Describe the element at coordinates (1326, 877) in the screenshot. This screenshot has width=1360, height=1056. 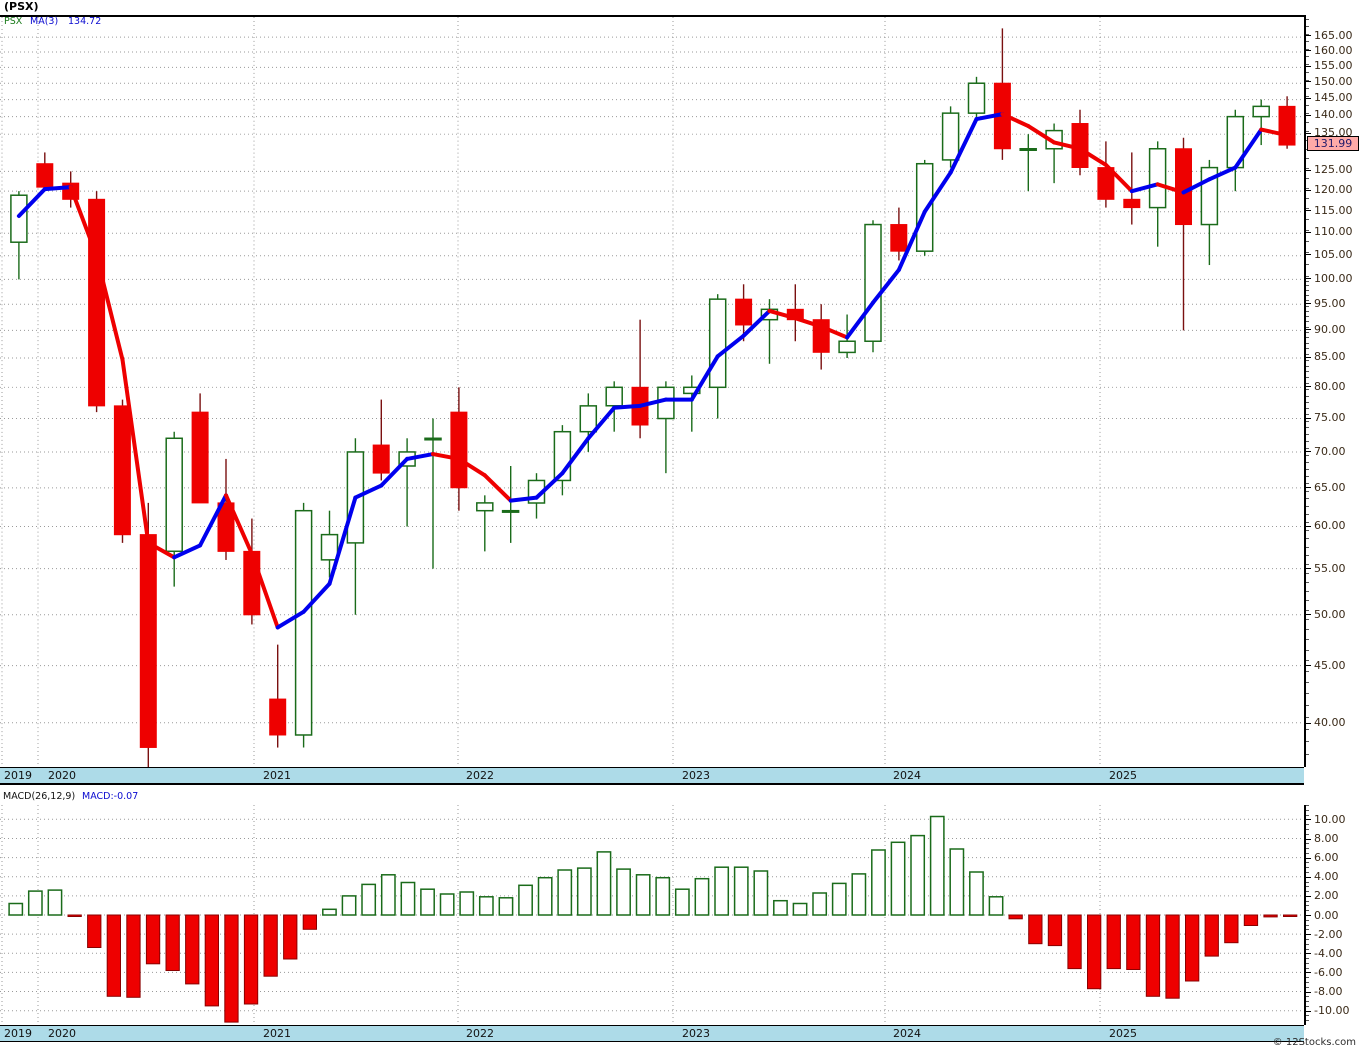
I see `macd-tick-label: 4.00` at that location.